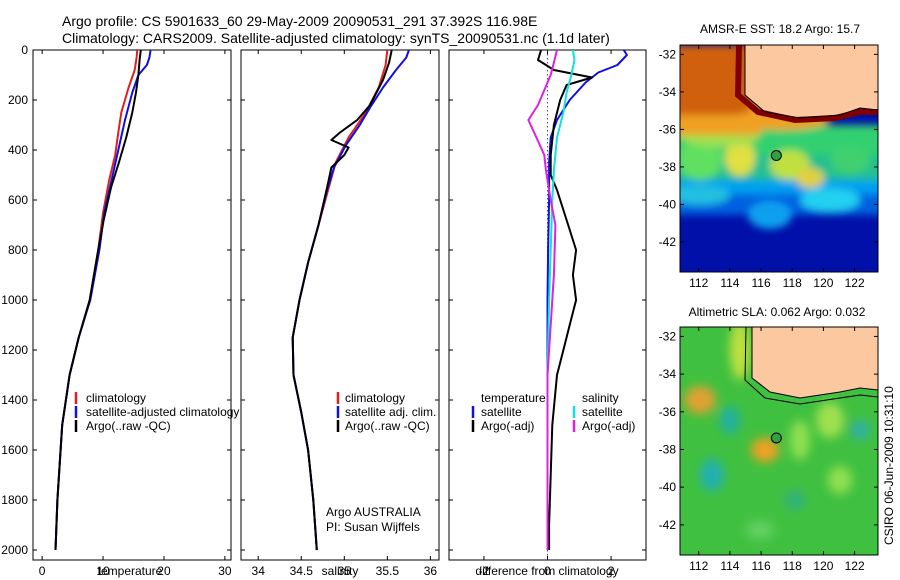  What do you see at coordinates (373, 527) in the screenshot?
I see `credit-line2: PI: Susan Wijffels` at bounding box center [373, 527].